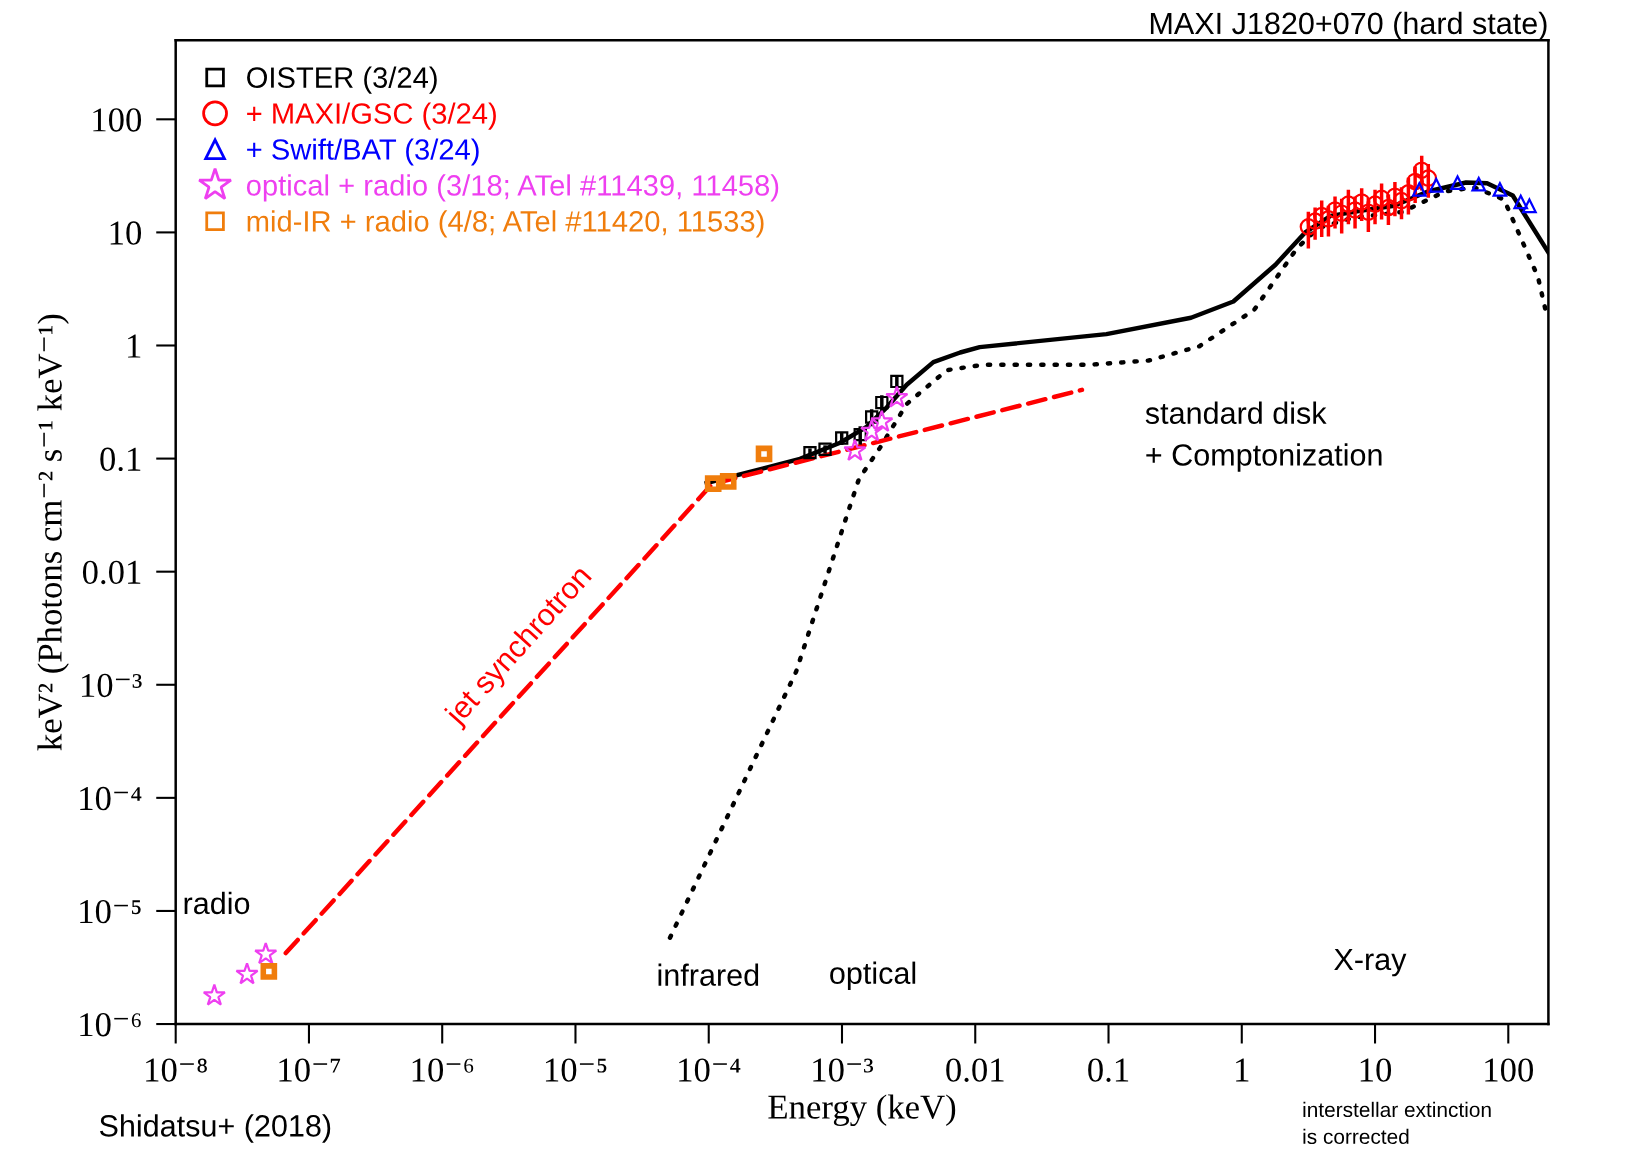 The image size is (1642, 1167). I want to click on y-tick-label: 100, so click(117, 120).